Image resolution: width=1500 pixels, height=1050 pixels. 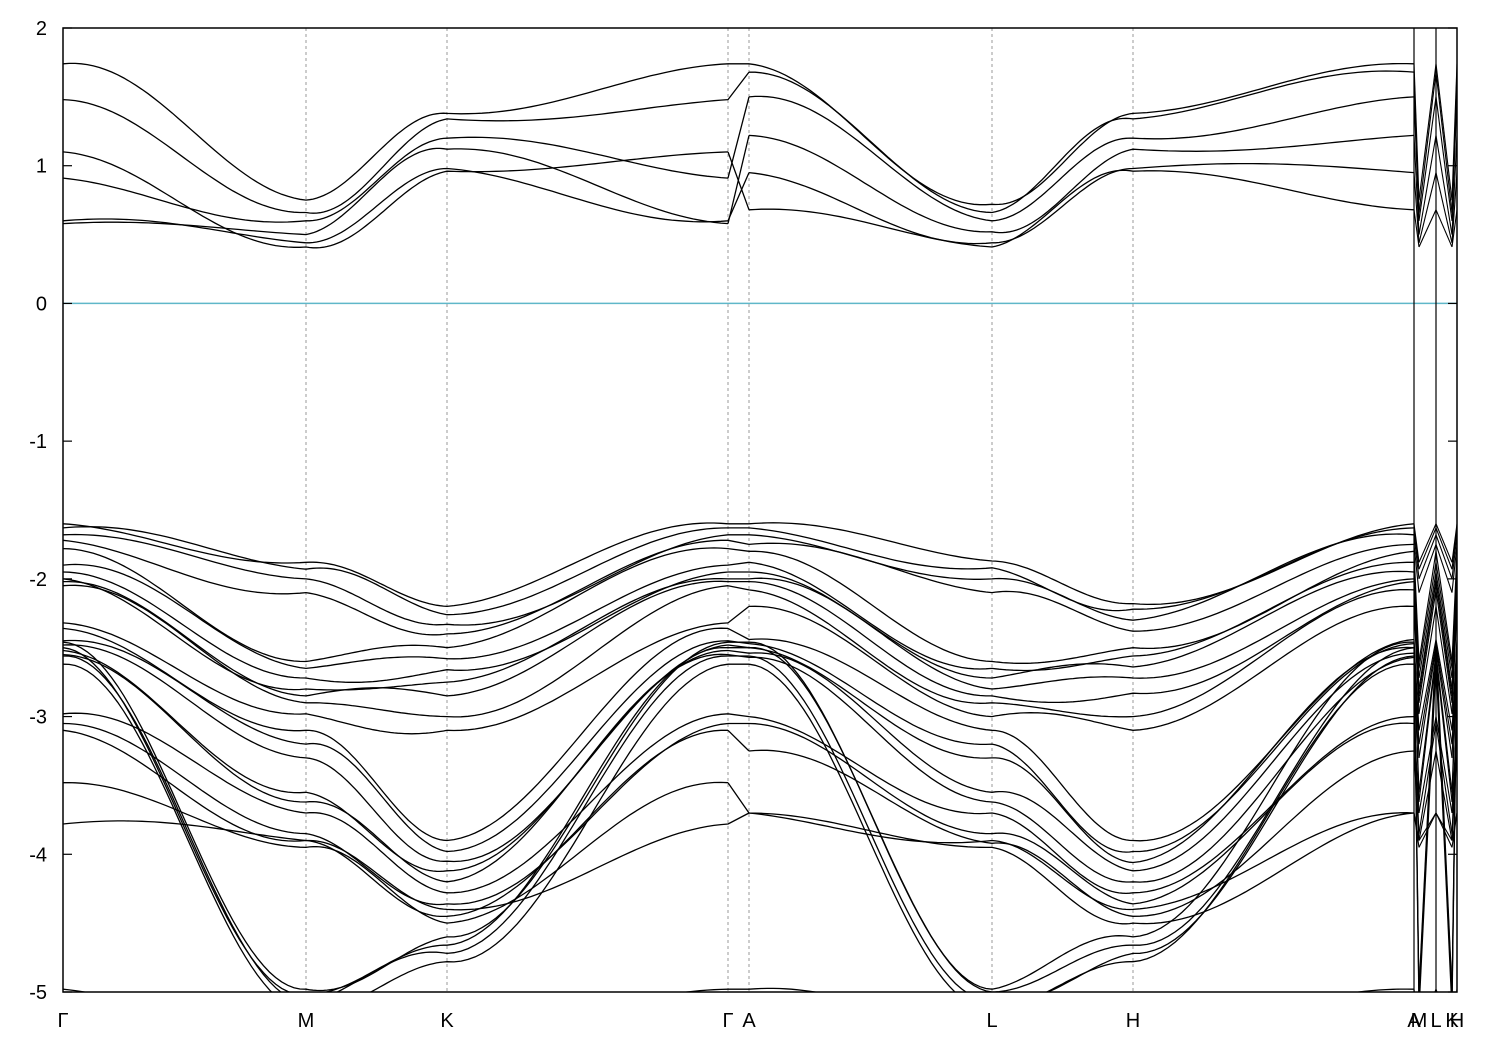 I want to click on x-tick-label: M, so click(x=306, y=1021).